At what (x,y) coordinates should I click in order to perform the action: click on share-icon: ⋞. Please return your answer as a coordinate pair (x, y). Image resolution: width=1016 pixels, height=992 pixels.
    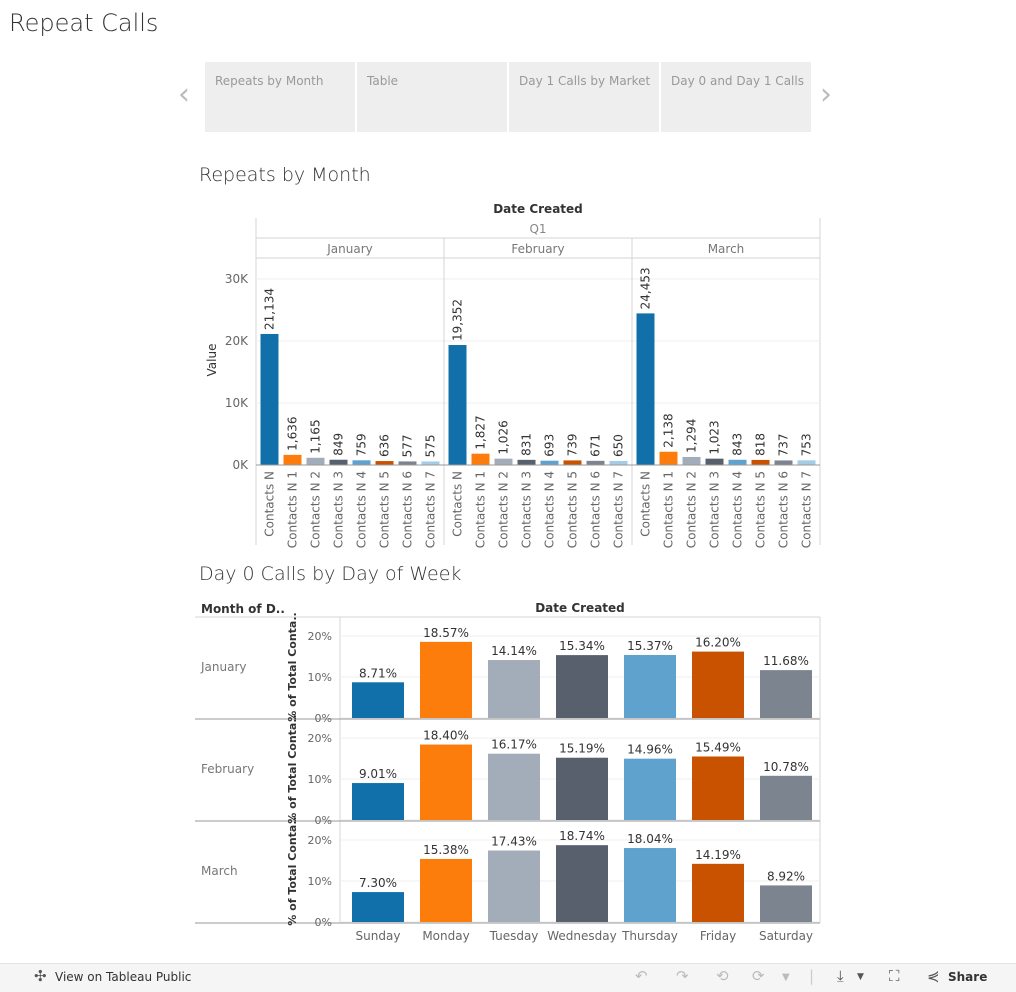
    Looking at the image, I should click on (933, 976).